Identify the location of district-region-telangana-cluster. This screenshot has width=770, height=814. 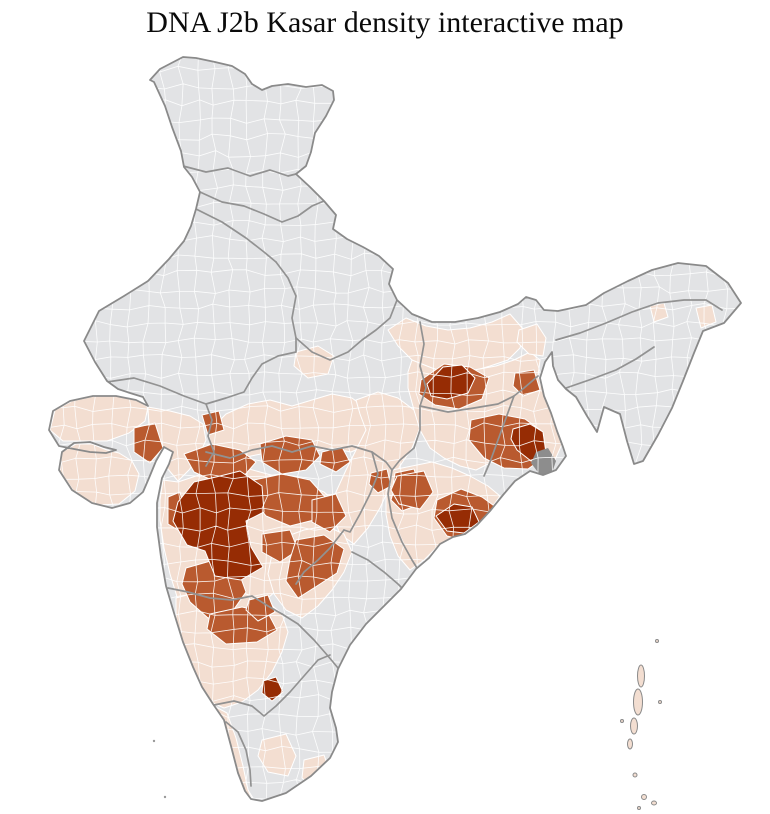
(315, 566).